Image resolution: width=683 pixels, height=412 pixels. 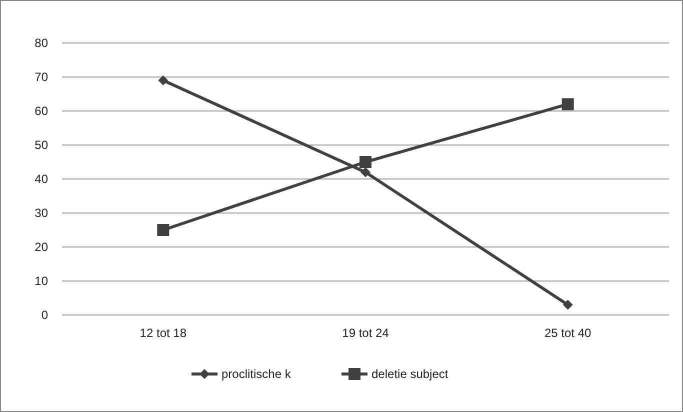 I want to click on y-tick-label: 30, so click(x=41, y=213).